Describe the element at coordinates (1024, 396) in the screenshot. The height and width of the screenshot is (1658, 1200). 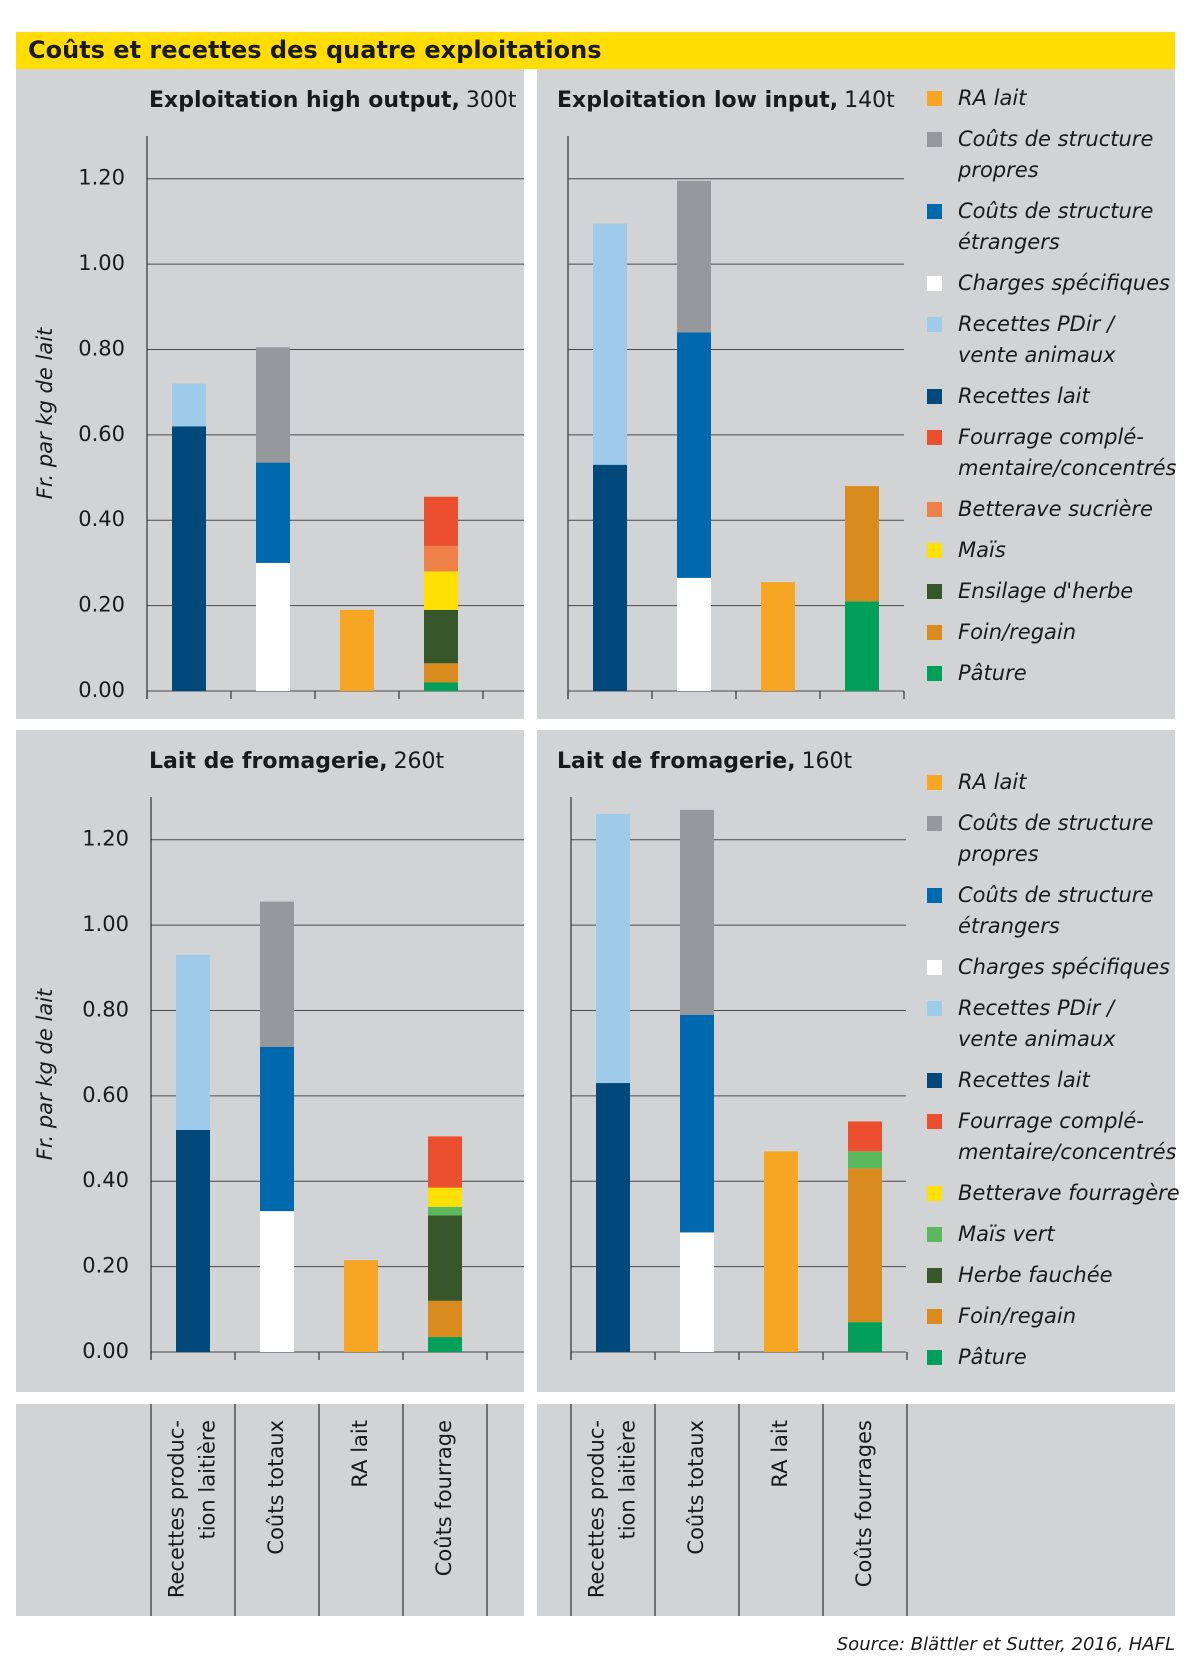
I see `legend-label: Recettes lait` at that location.